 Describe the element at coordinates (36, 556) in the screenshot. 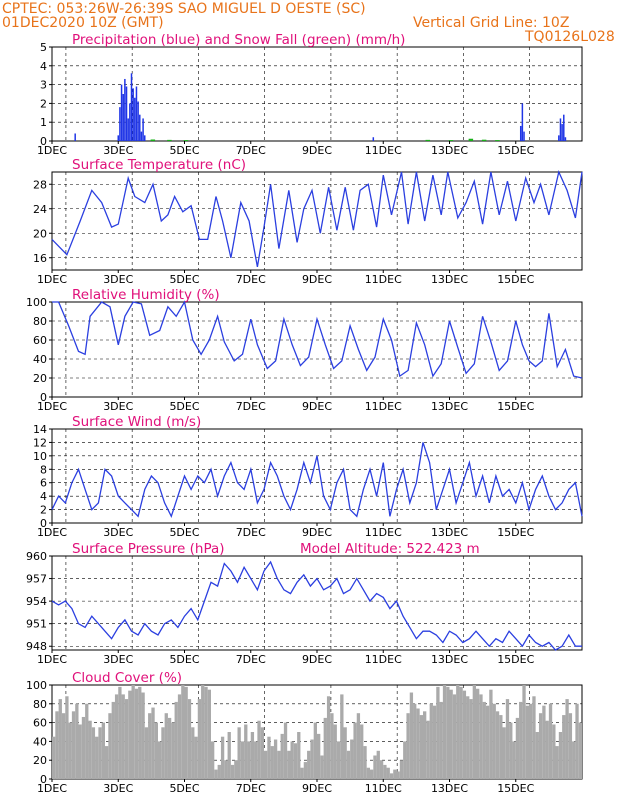

I see `y-tick-label: 960` at that location.